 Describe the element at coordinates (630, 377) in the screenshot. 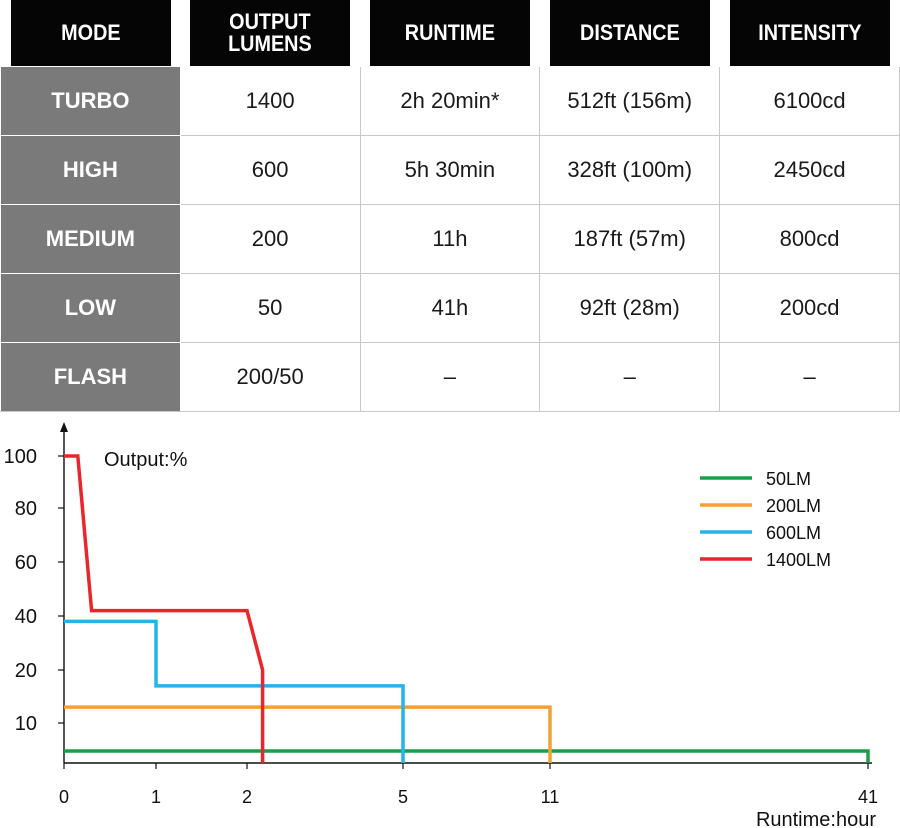

I see `distance-cell: –` at that location.